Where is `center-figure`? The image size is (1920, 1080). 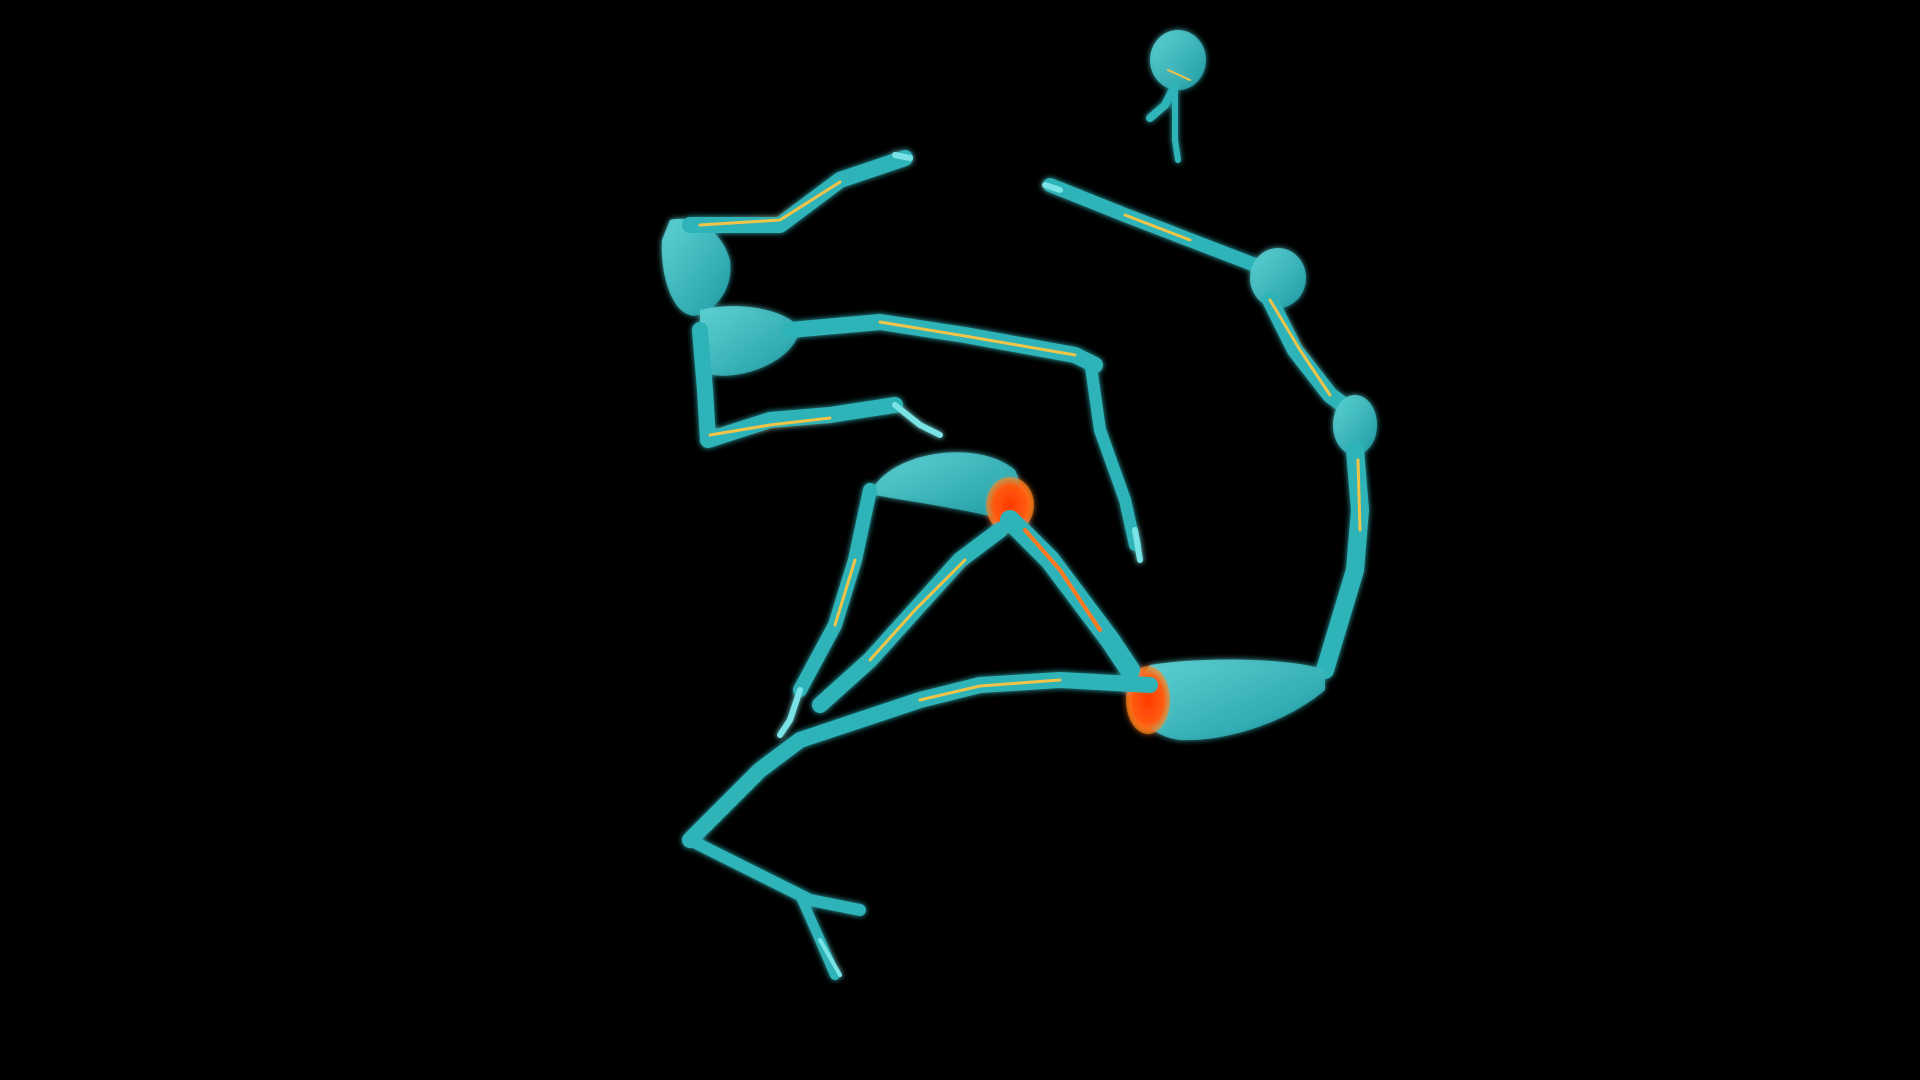
center-figure is located at coordinates (920, 716).